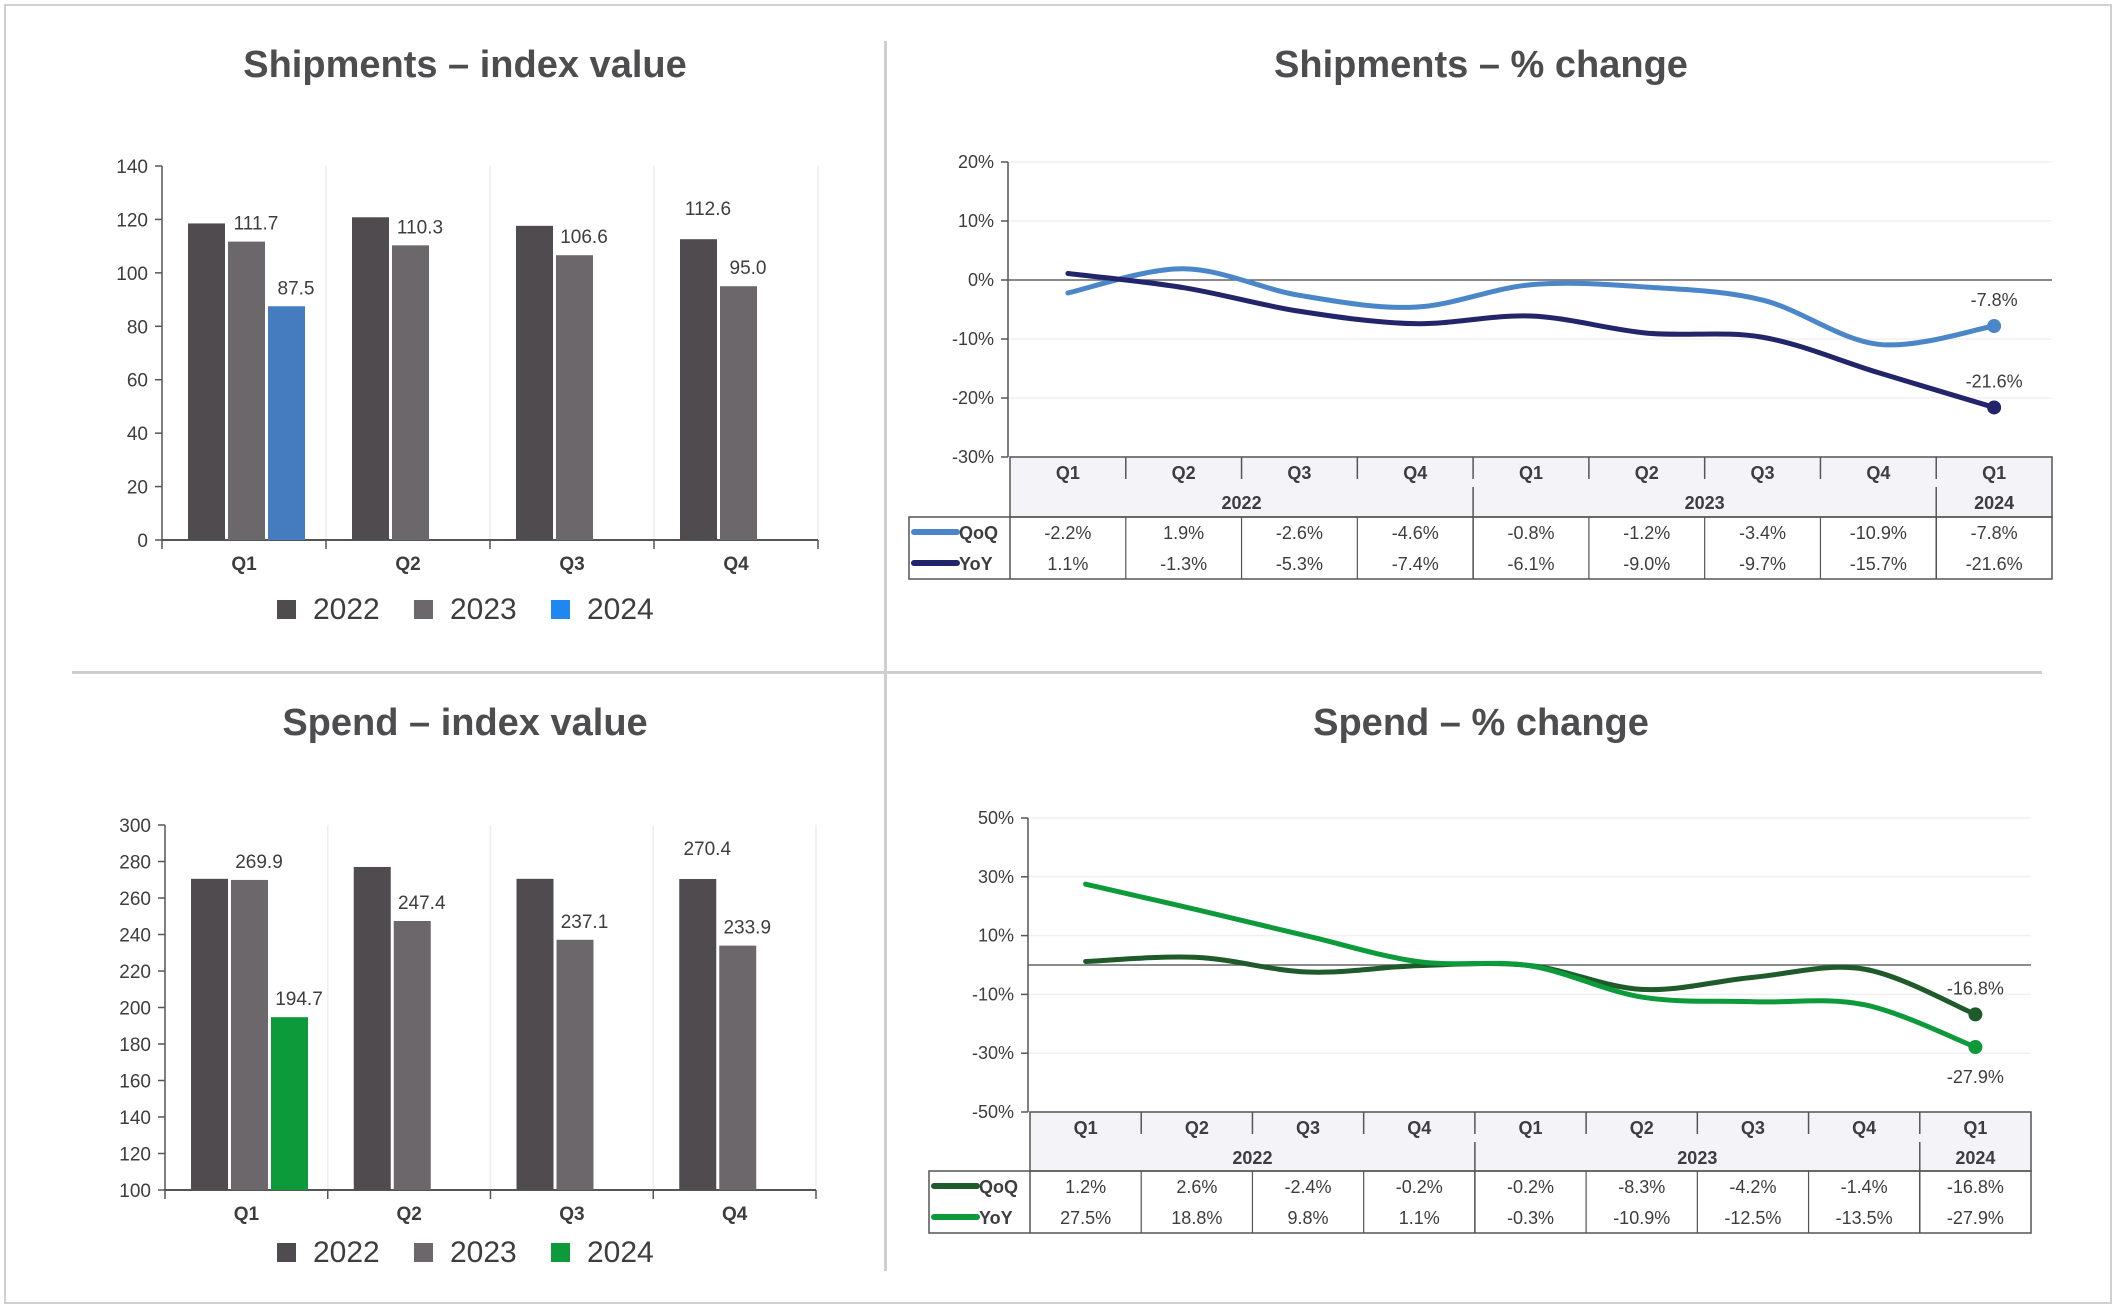 The image size is (2118, 1310). I want to click on bar-2022-q2, so click(370, 378).